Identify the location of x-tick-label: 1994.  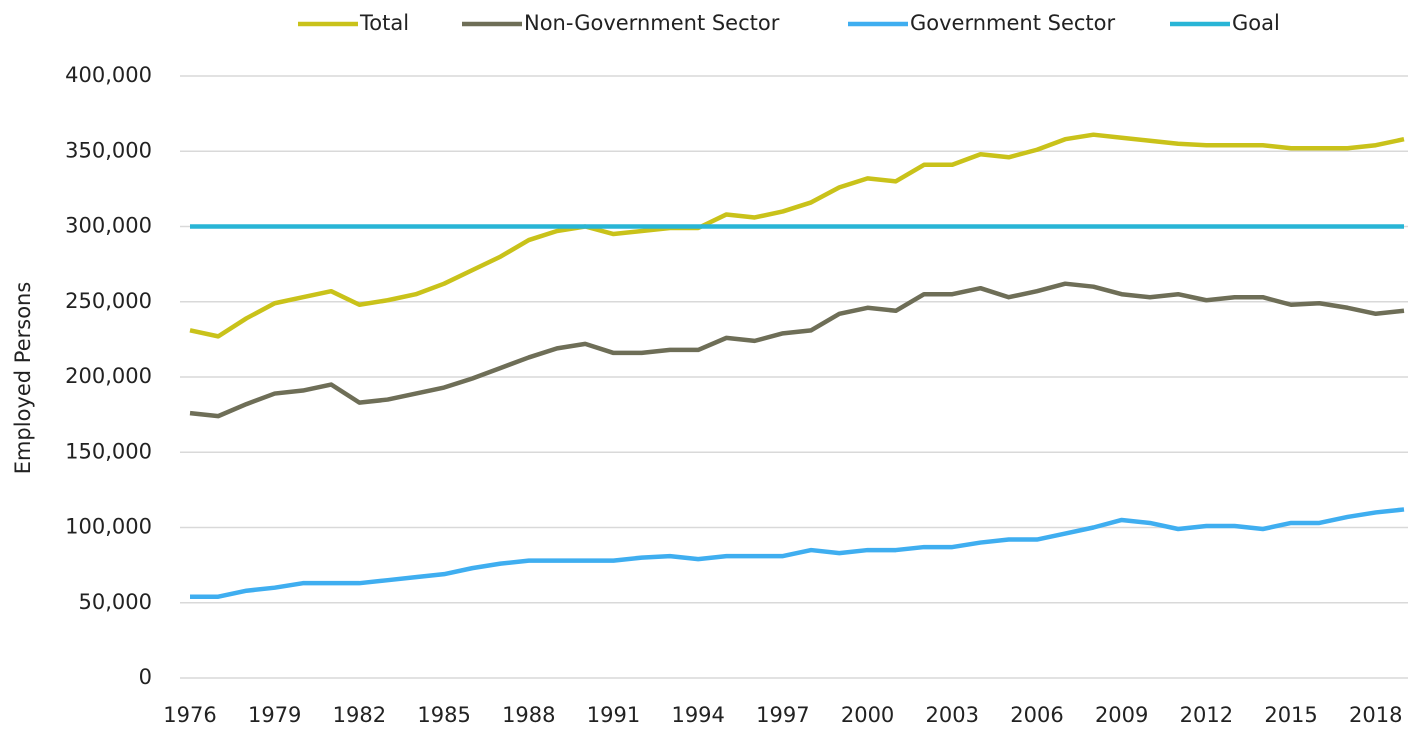
(697, 715).